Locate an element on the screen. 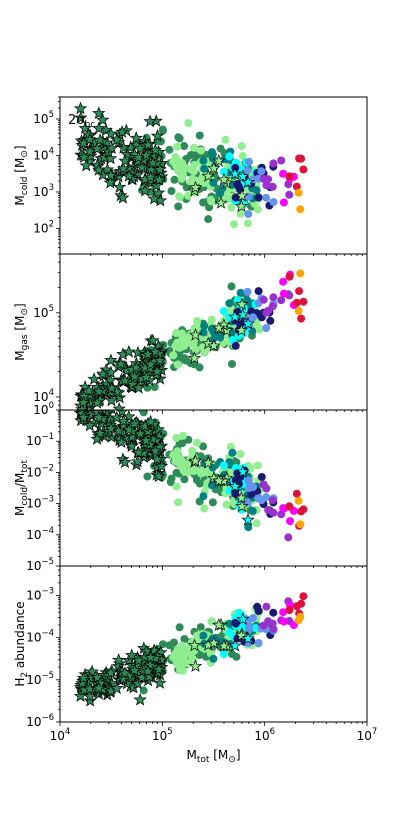 This screenshot has height=814, width=407. y-tick-label: 10⁻⁴ is located at coordinates (40, 637).